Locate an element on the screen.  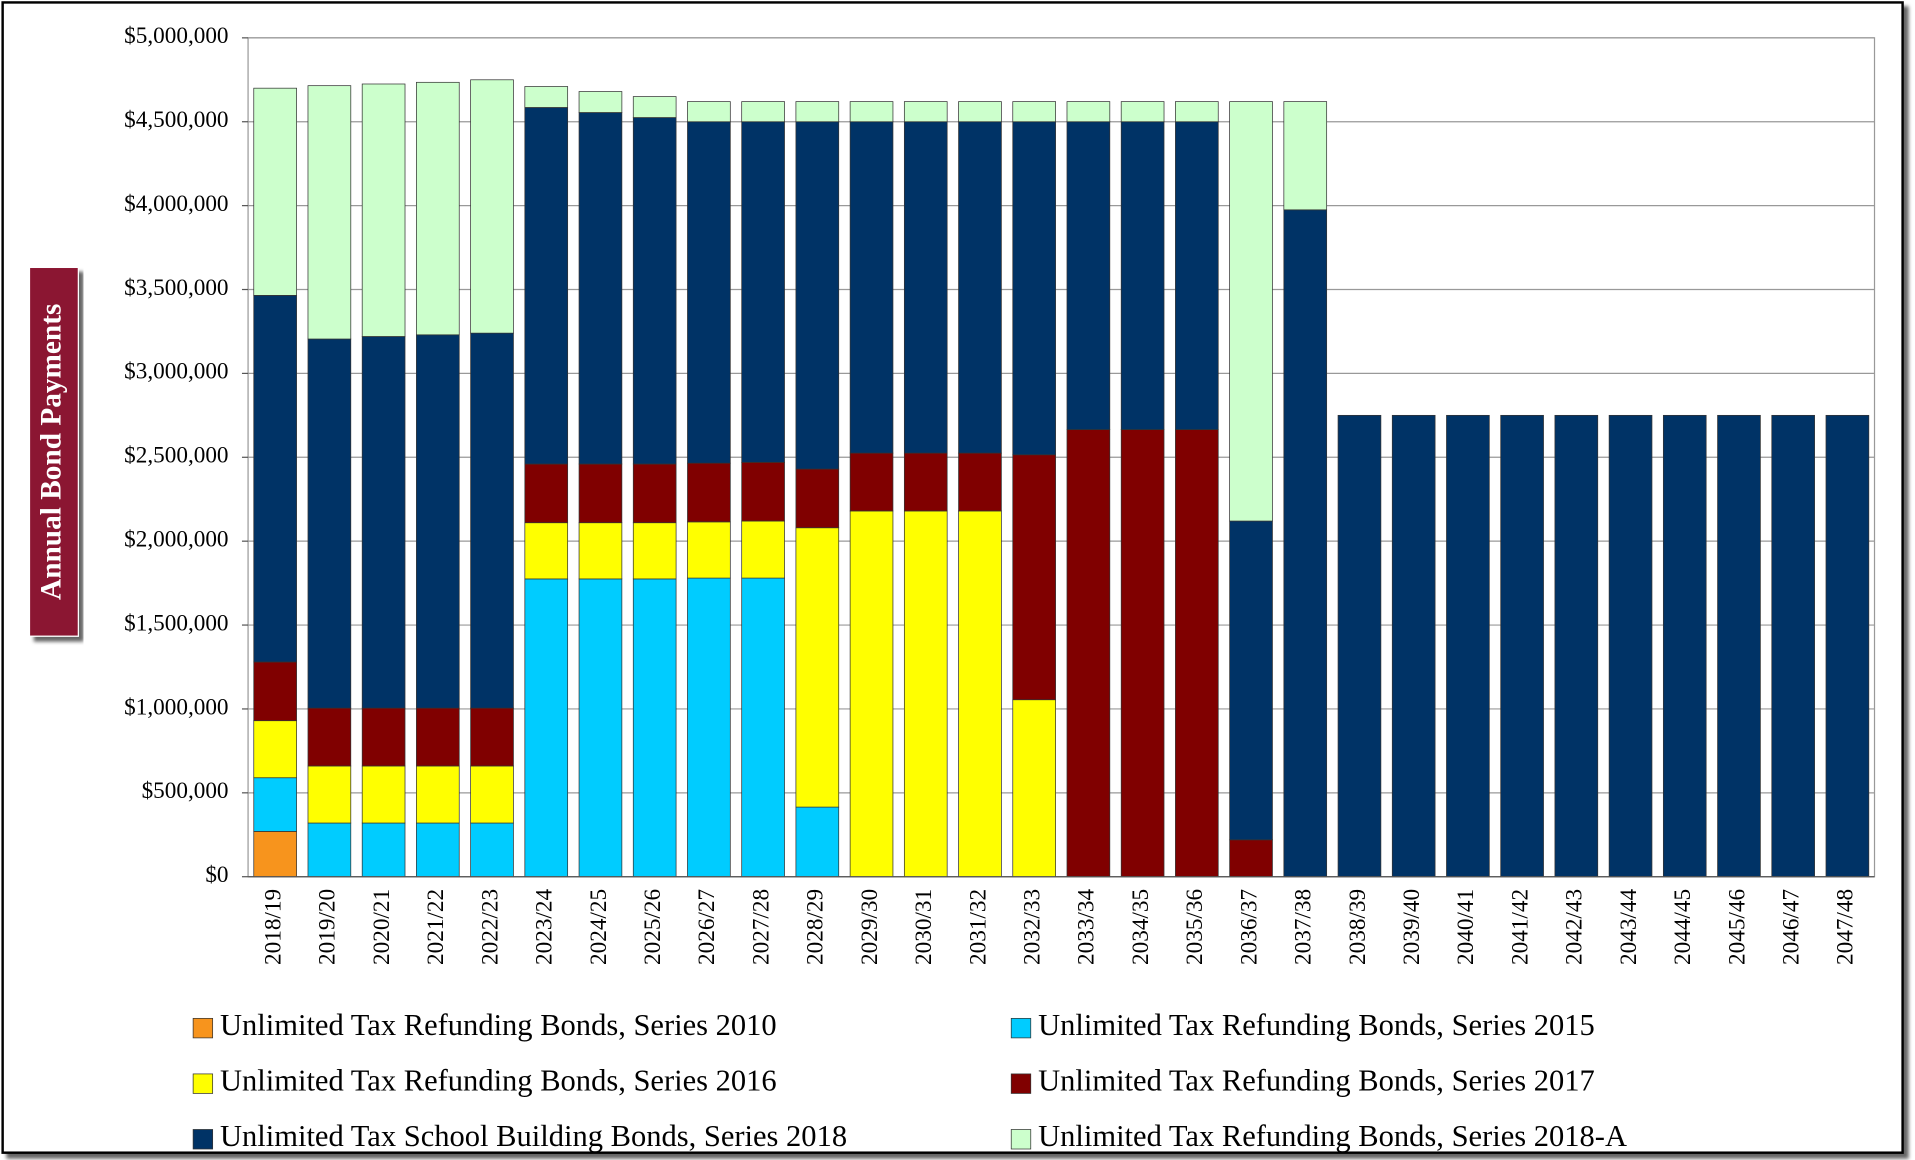
x-tick-label: 2020/21 is located at coordinates (382, 927).